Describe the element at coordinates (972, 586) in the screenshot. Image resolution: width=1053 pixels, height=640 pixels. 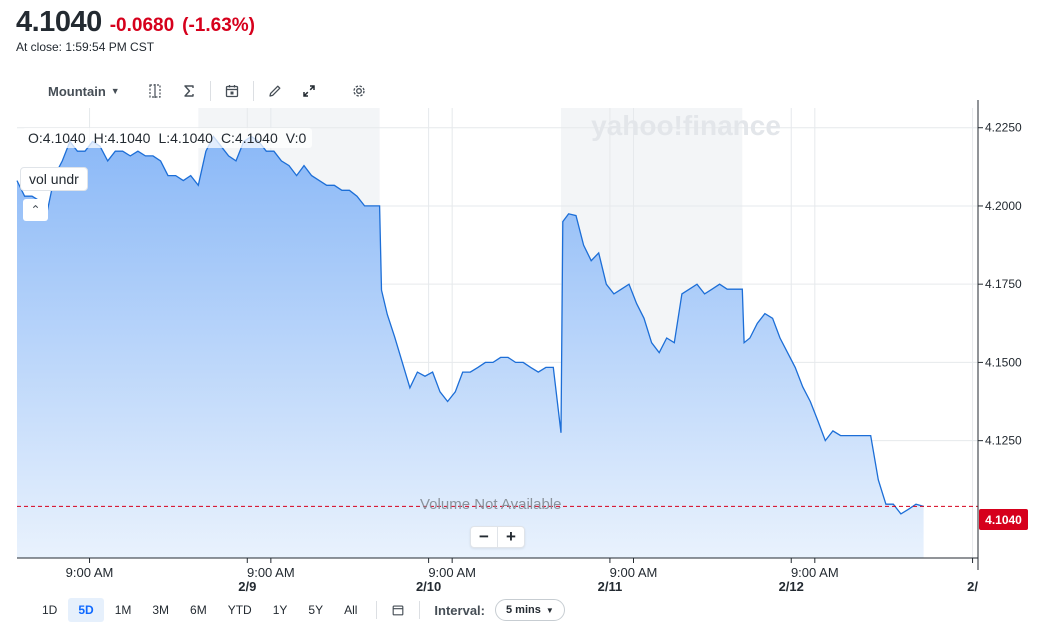
I see `x-tick-label: 2/` at that location.